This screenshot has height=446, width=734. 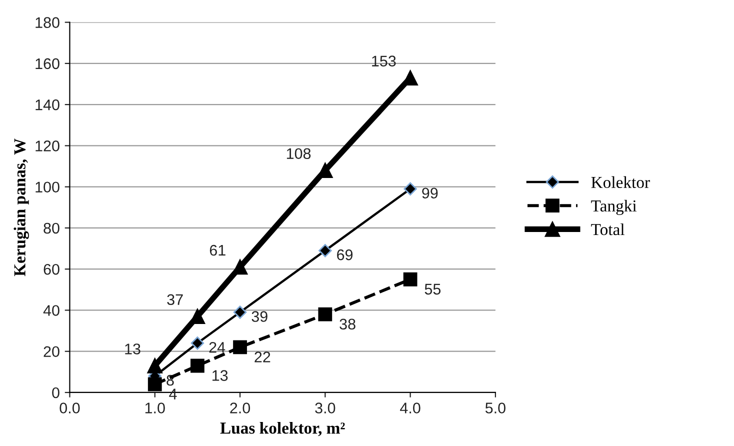 I want to click on data-label: 61, so click(x=218, y=250).